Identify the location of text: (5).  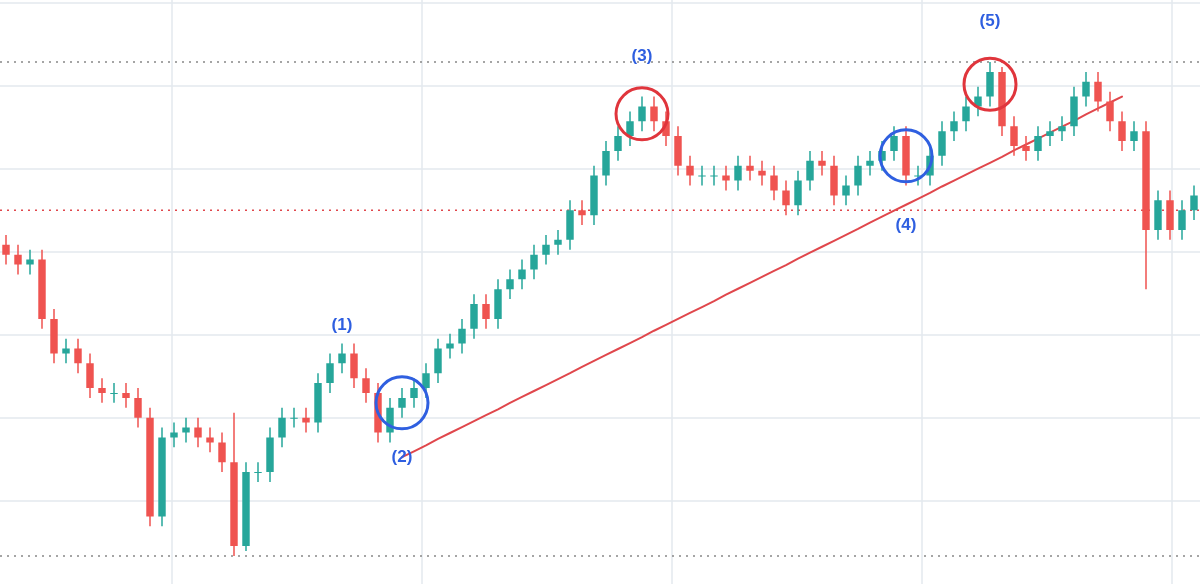
(990, 20).